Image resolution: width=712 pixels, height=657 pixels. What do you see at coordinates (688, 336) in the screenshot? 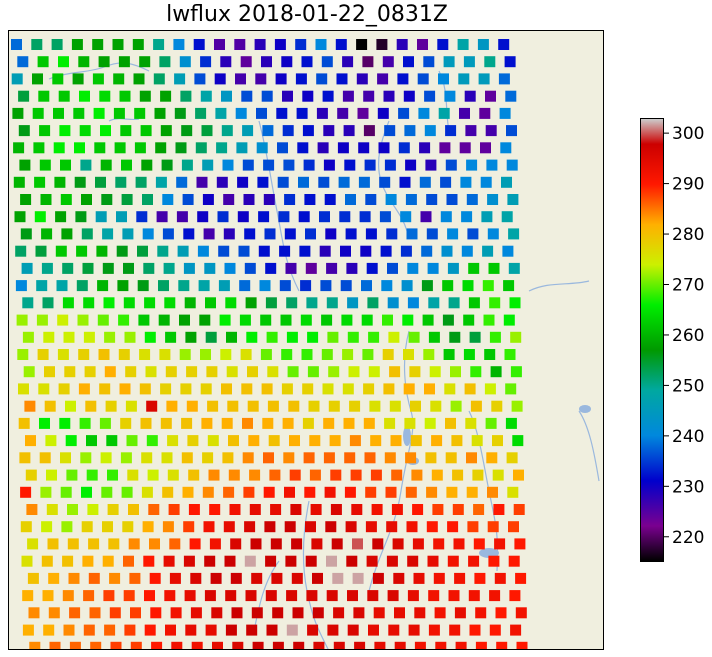
I see `colorbar-tick-label: 260` at bounding box center [688, 336].